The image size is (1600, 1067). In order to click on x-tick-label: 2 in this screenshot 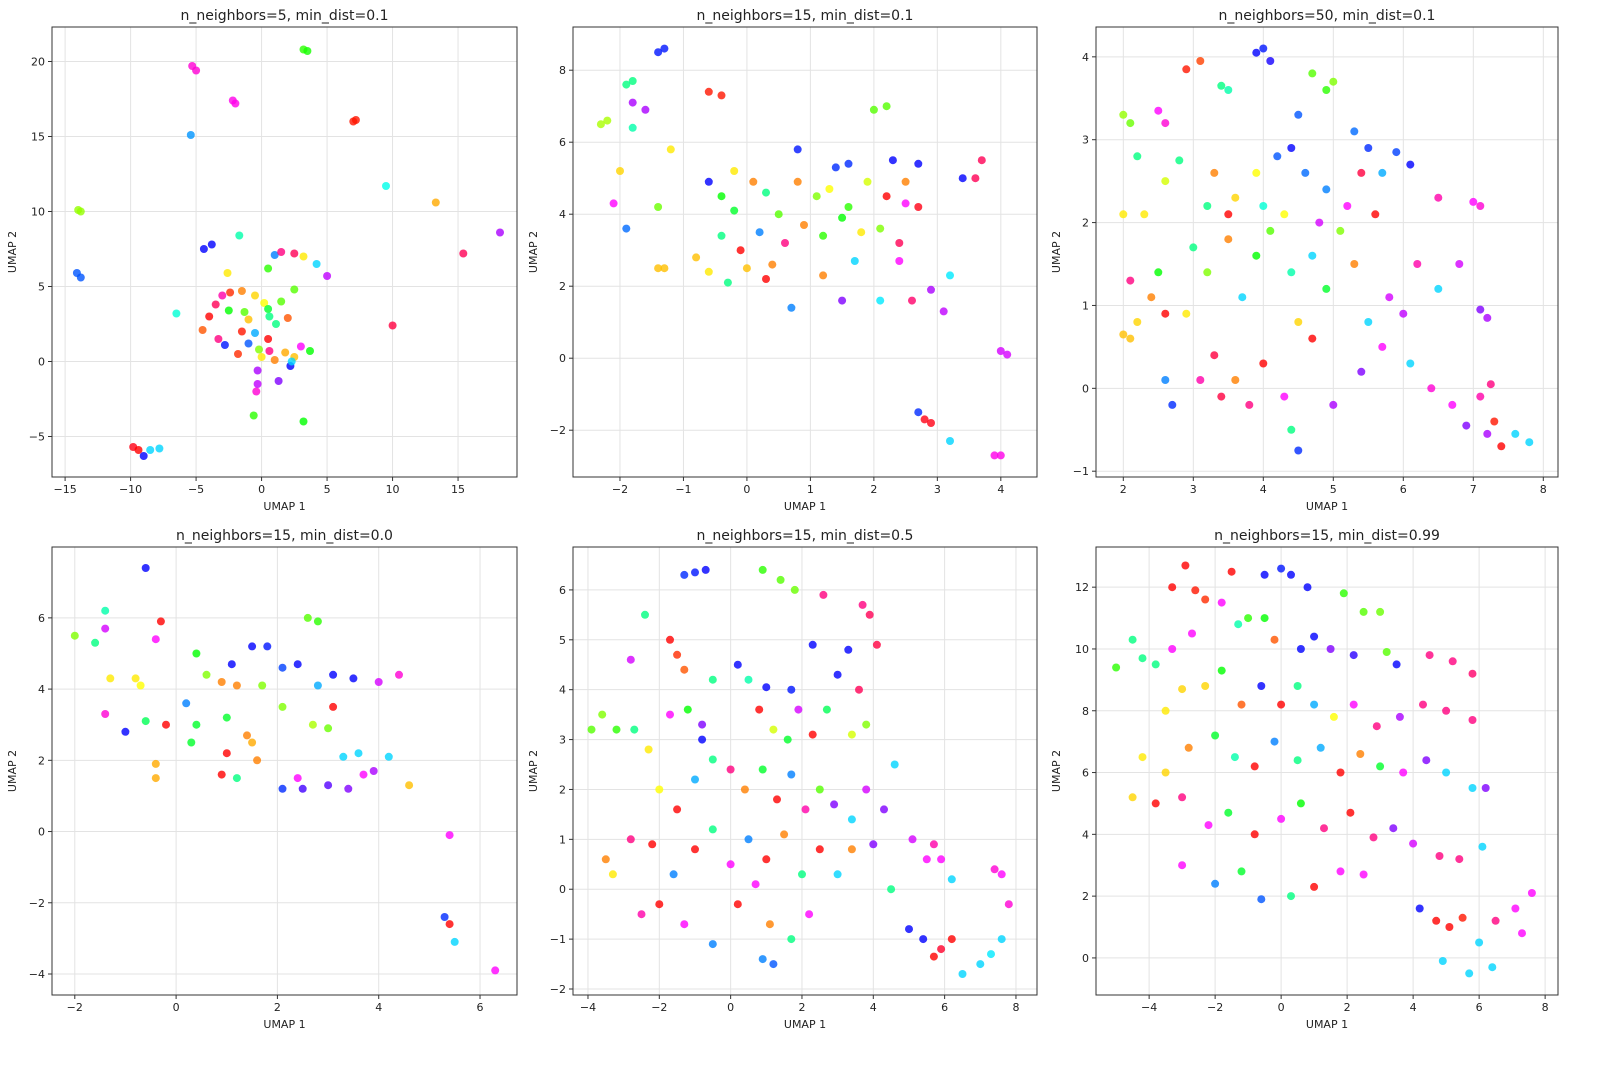, I will do `click(277, 1007)`.